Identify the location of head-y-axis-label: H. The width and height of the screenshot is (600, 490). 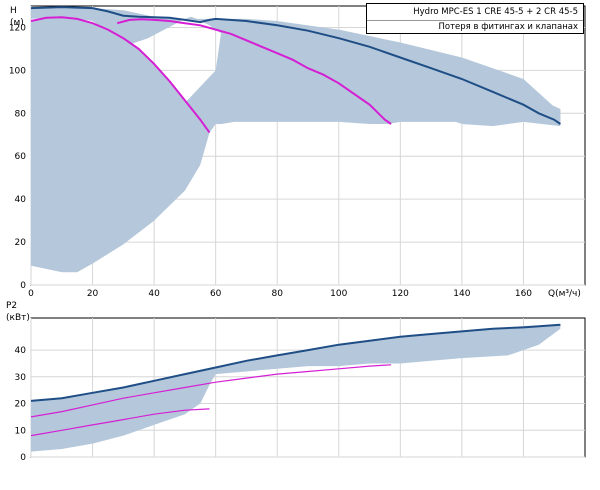
(13, 11).